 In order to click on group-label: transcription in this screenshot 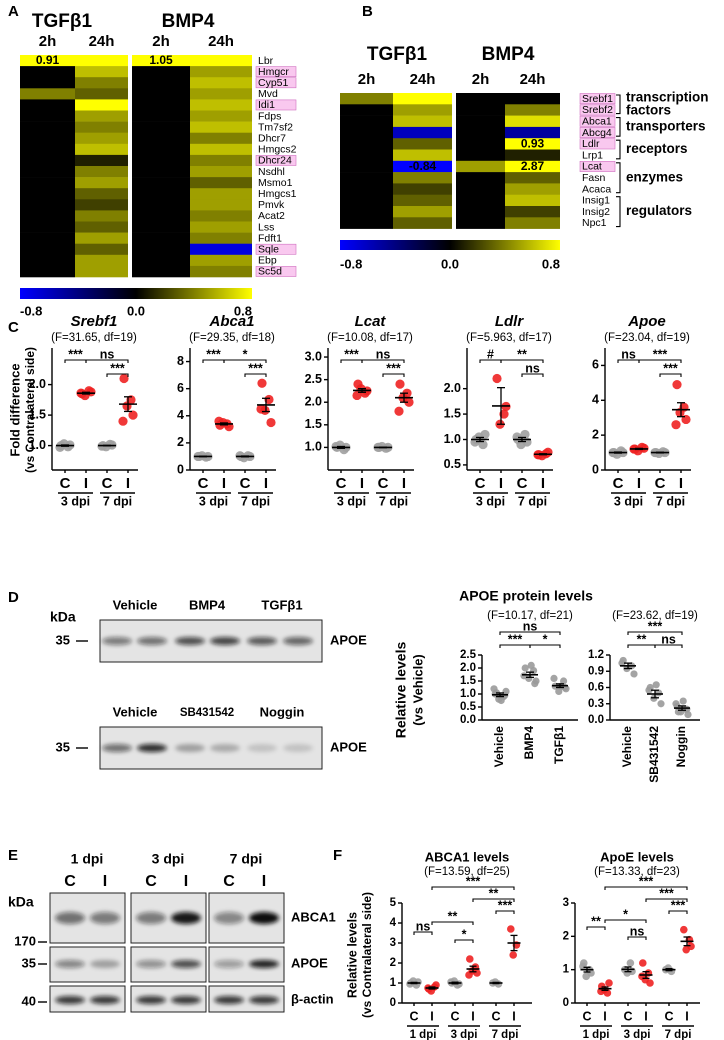, I will do `click(667, 96)`.